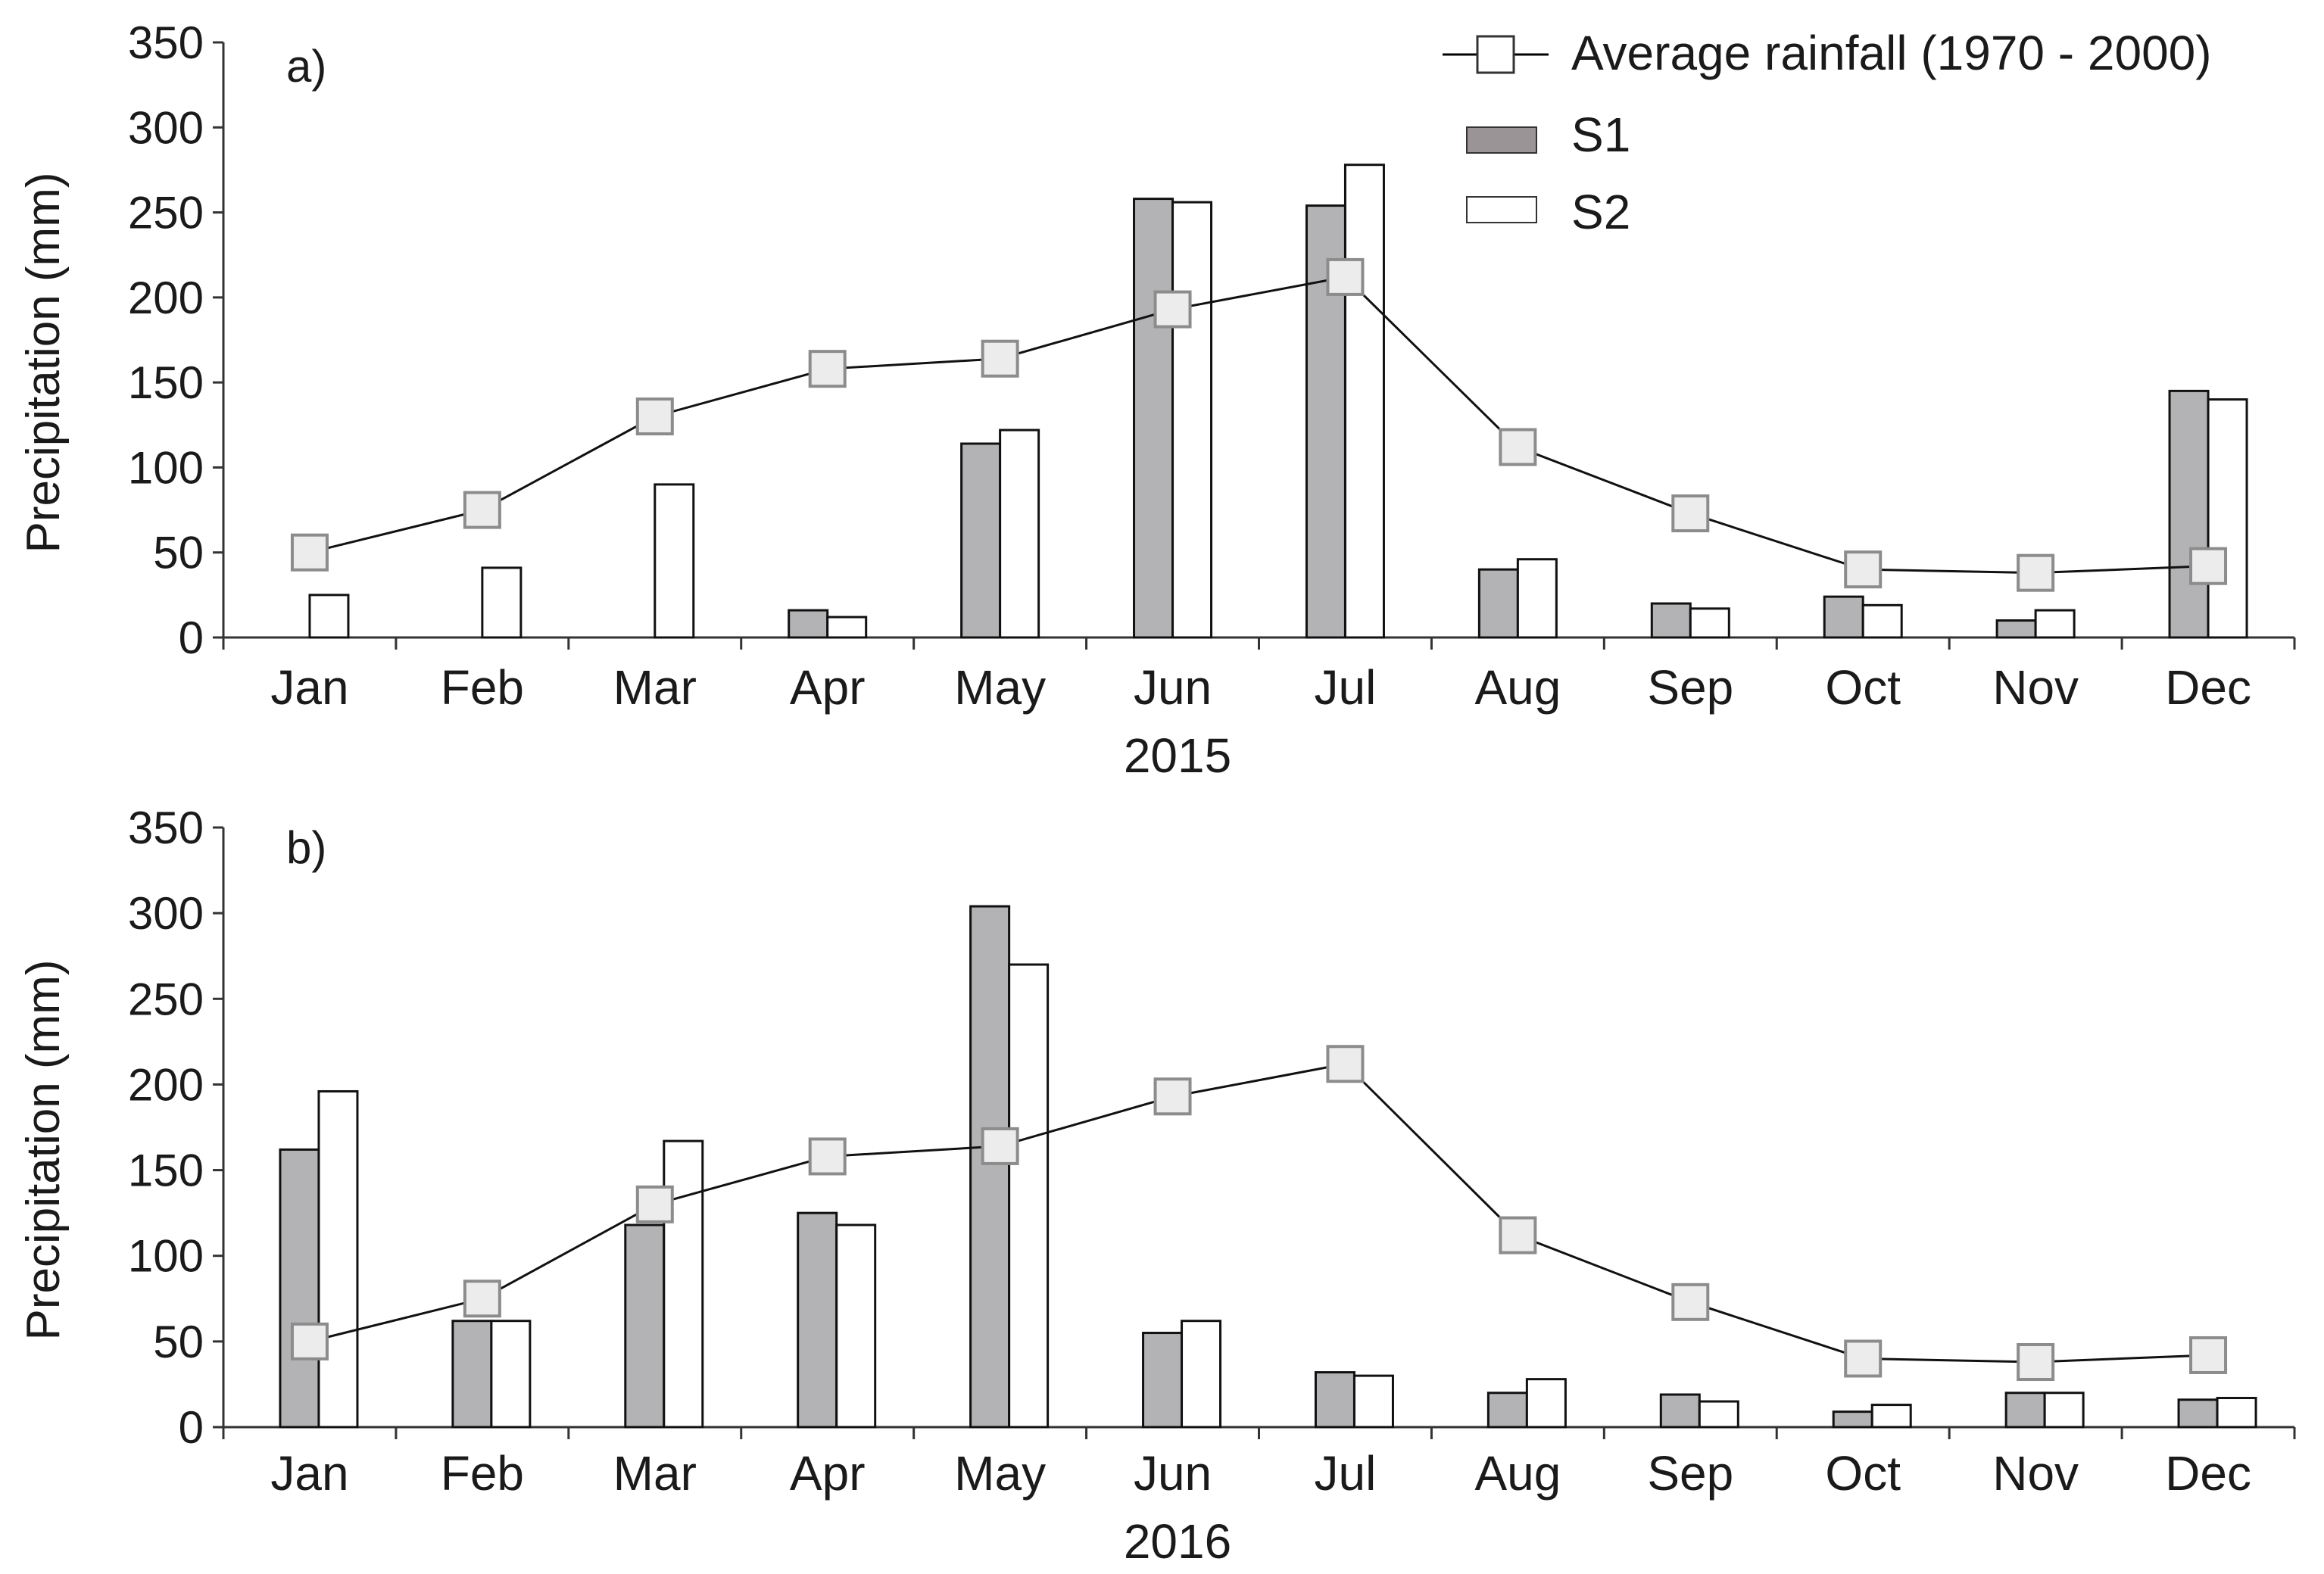 This screenshot has height=1574, width=2324. Describe the element at coordinates (1495, 54) in the screenshot. I see `legend-square-marker` at that location.